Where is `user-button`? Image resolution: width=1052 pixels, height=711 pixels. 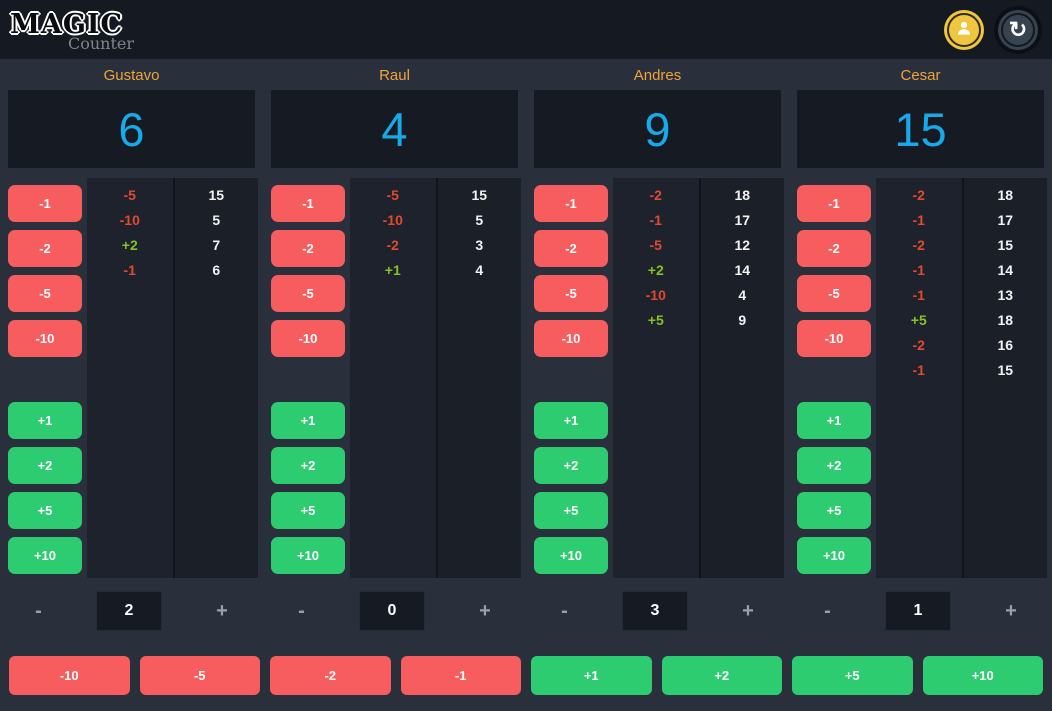 user-button is located at coordinates (964, 29).